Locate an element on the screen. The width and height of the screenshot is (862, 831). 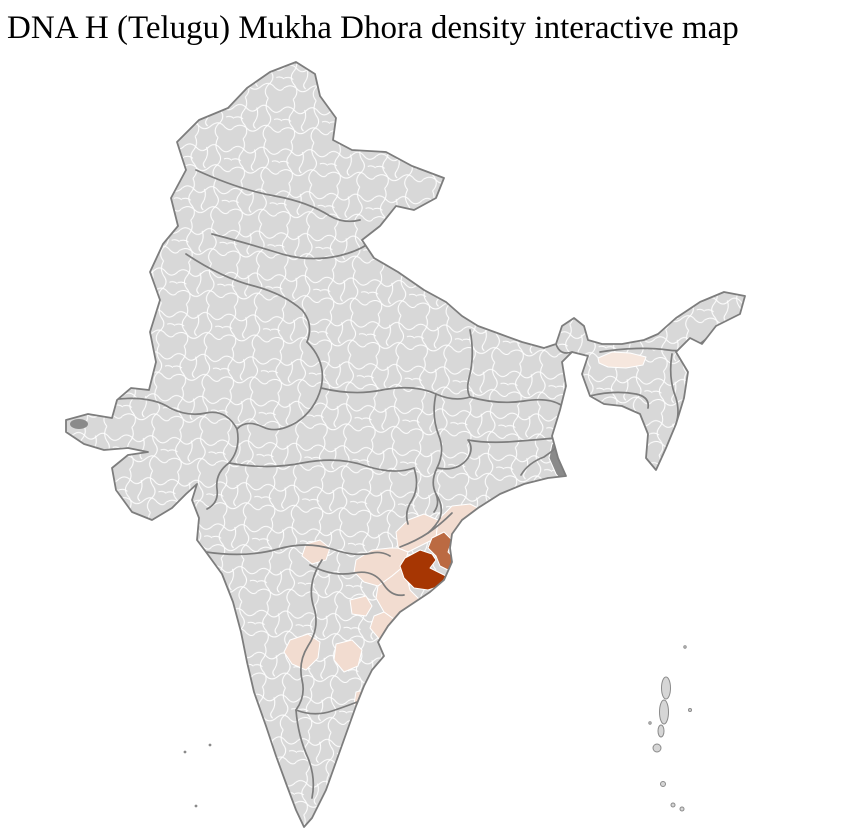
marked-area-kutch is located at coordinates (79, 424).